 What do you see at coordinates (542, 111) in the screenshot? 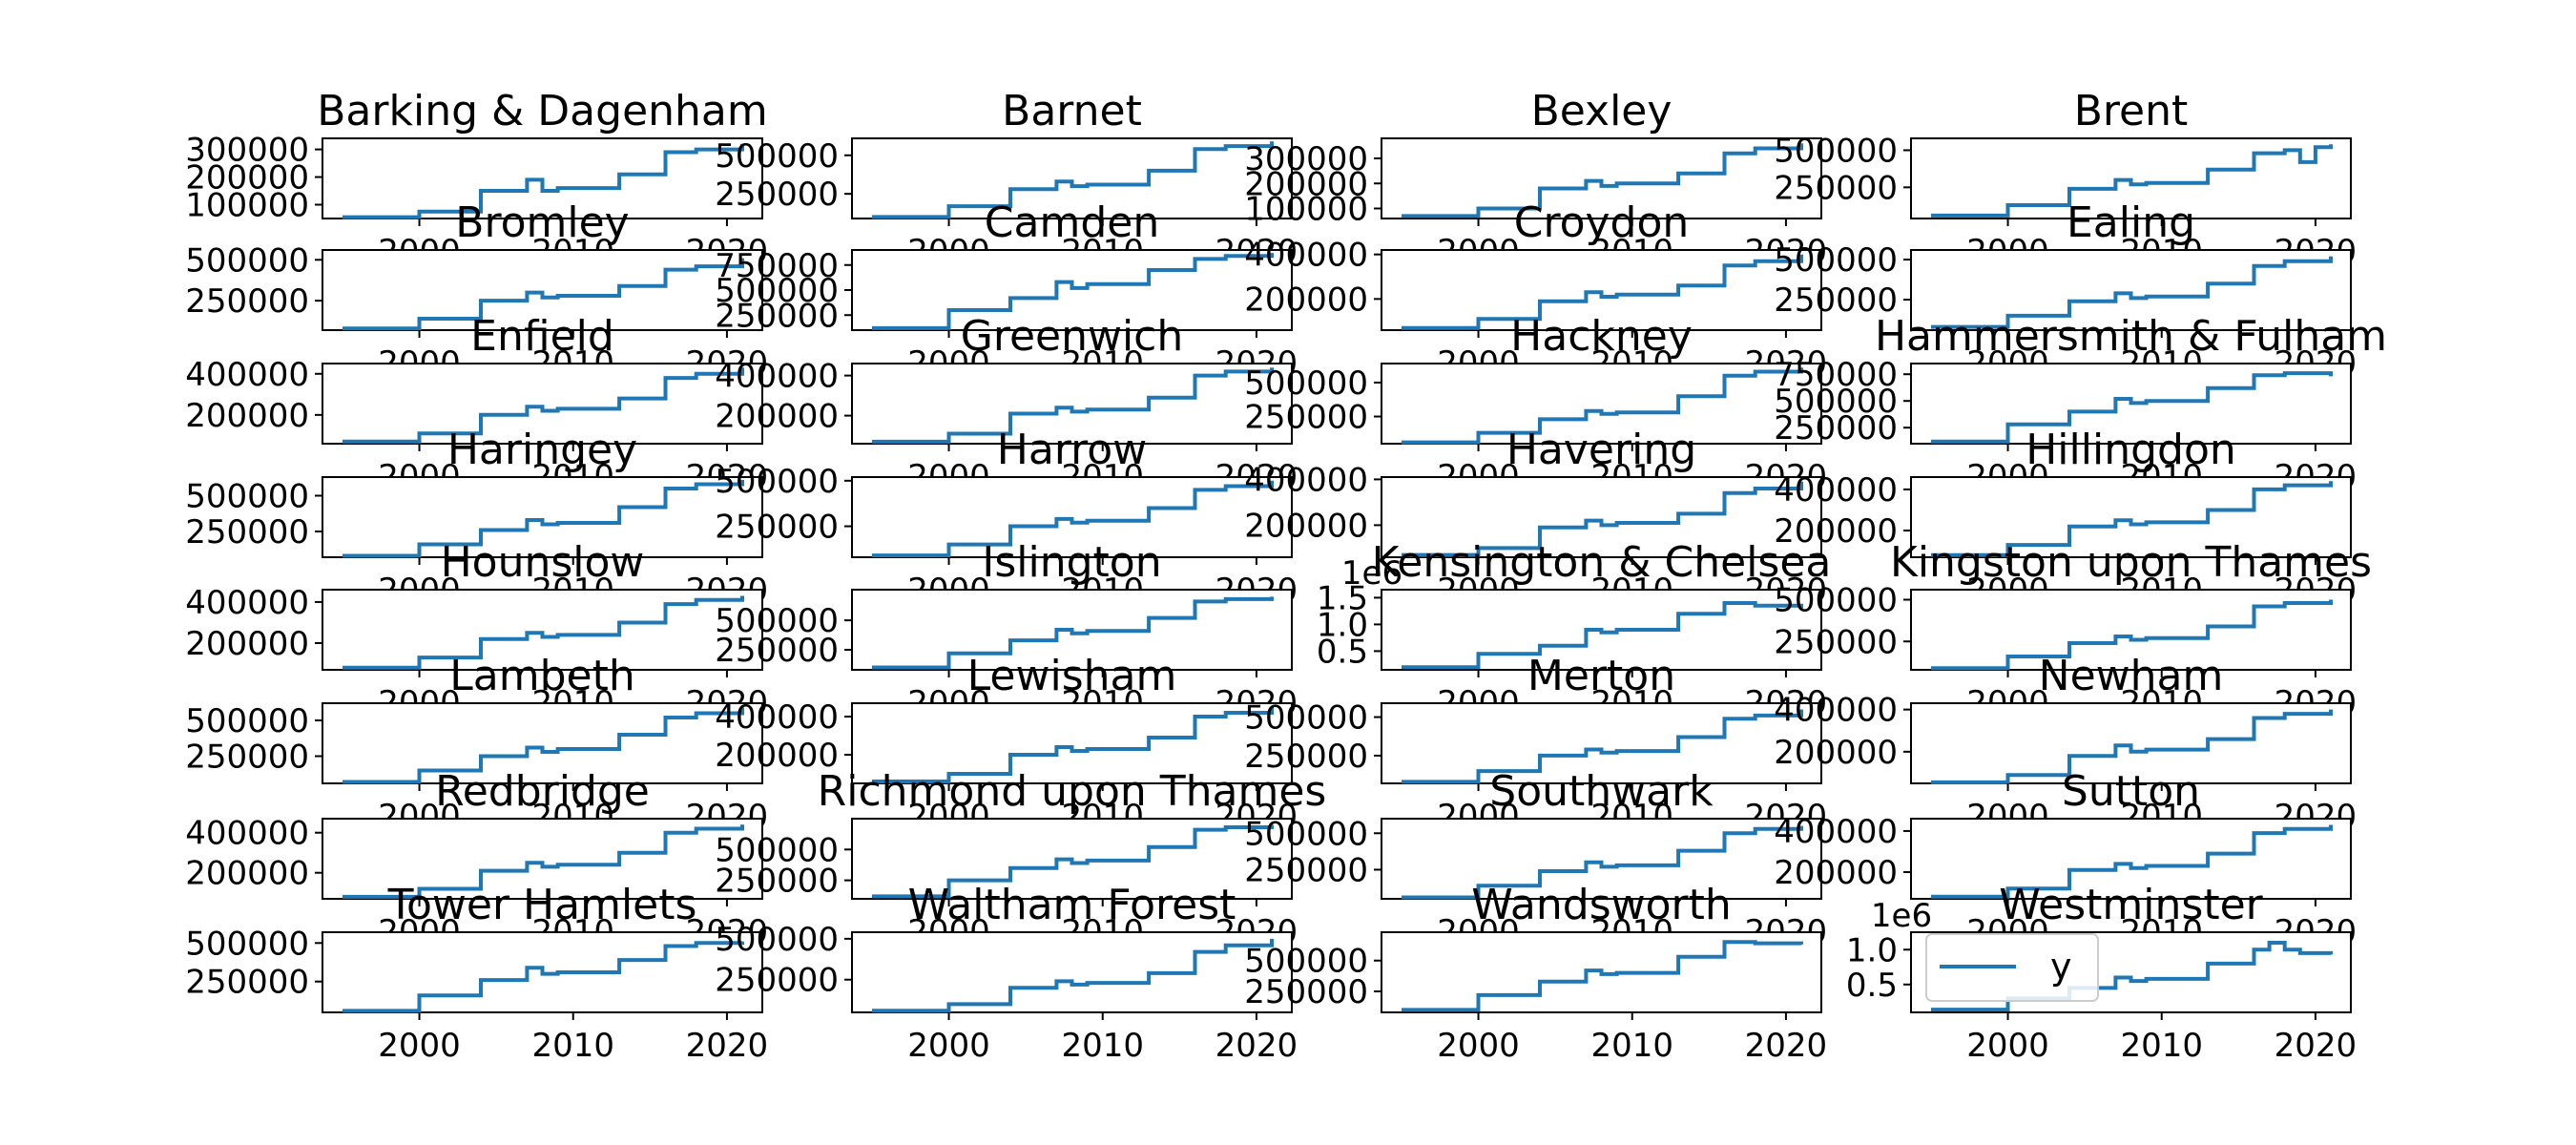
I see `subplot-title: Barking & Dagenham` at bounding box center [542, 111].